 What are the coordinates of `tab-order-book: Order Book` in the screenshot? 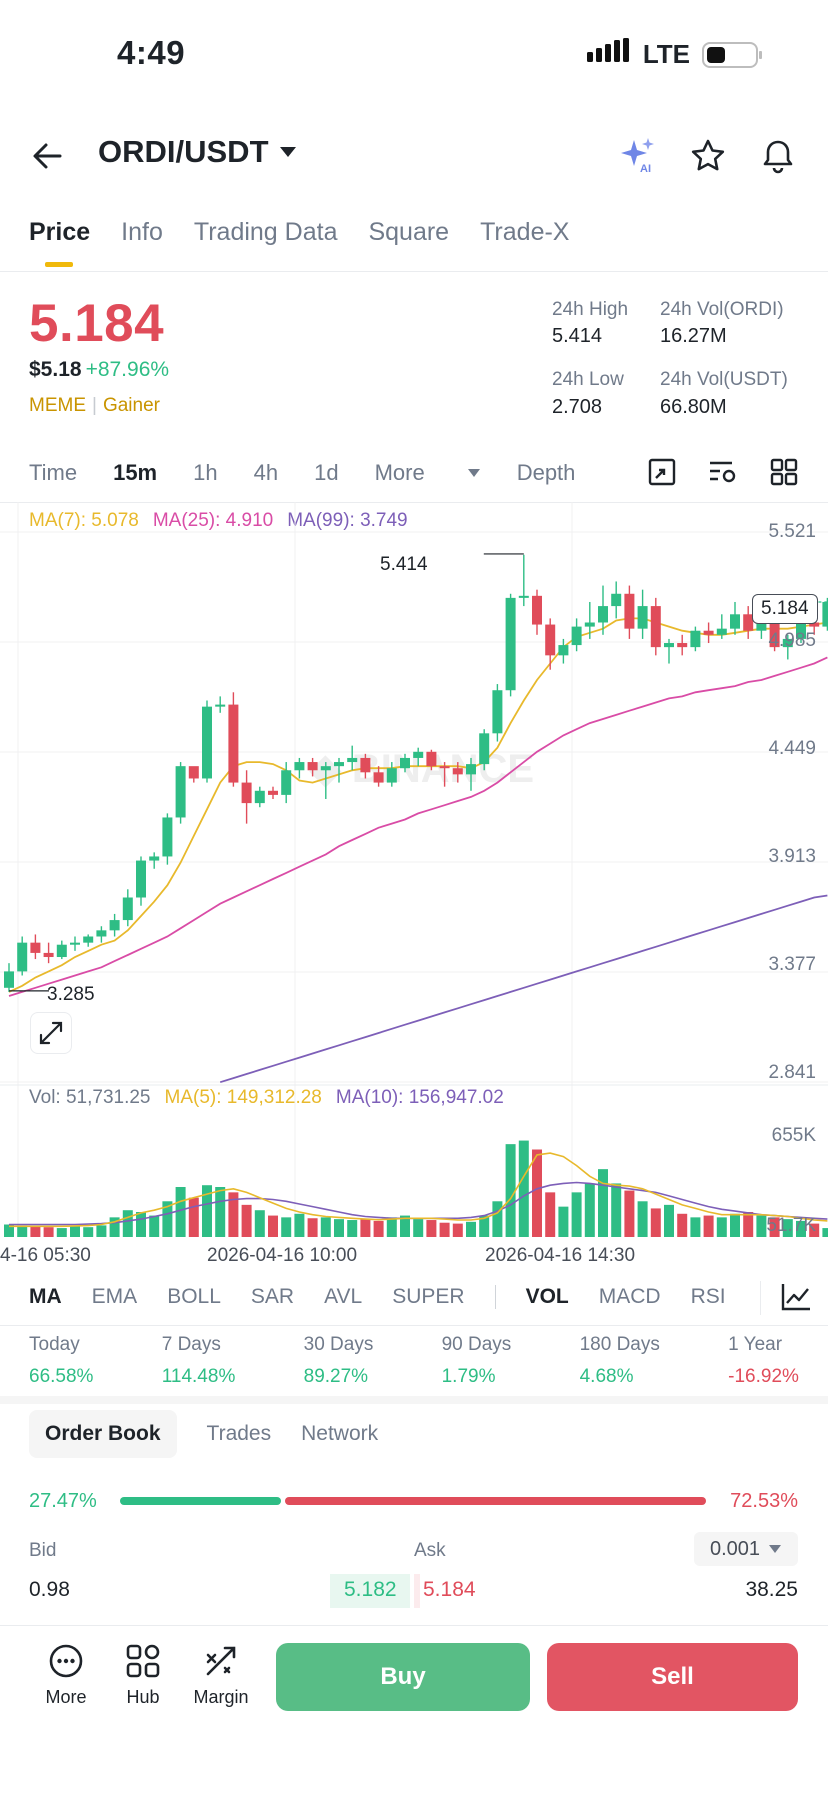 It's located at (103, 1434).